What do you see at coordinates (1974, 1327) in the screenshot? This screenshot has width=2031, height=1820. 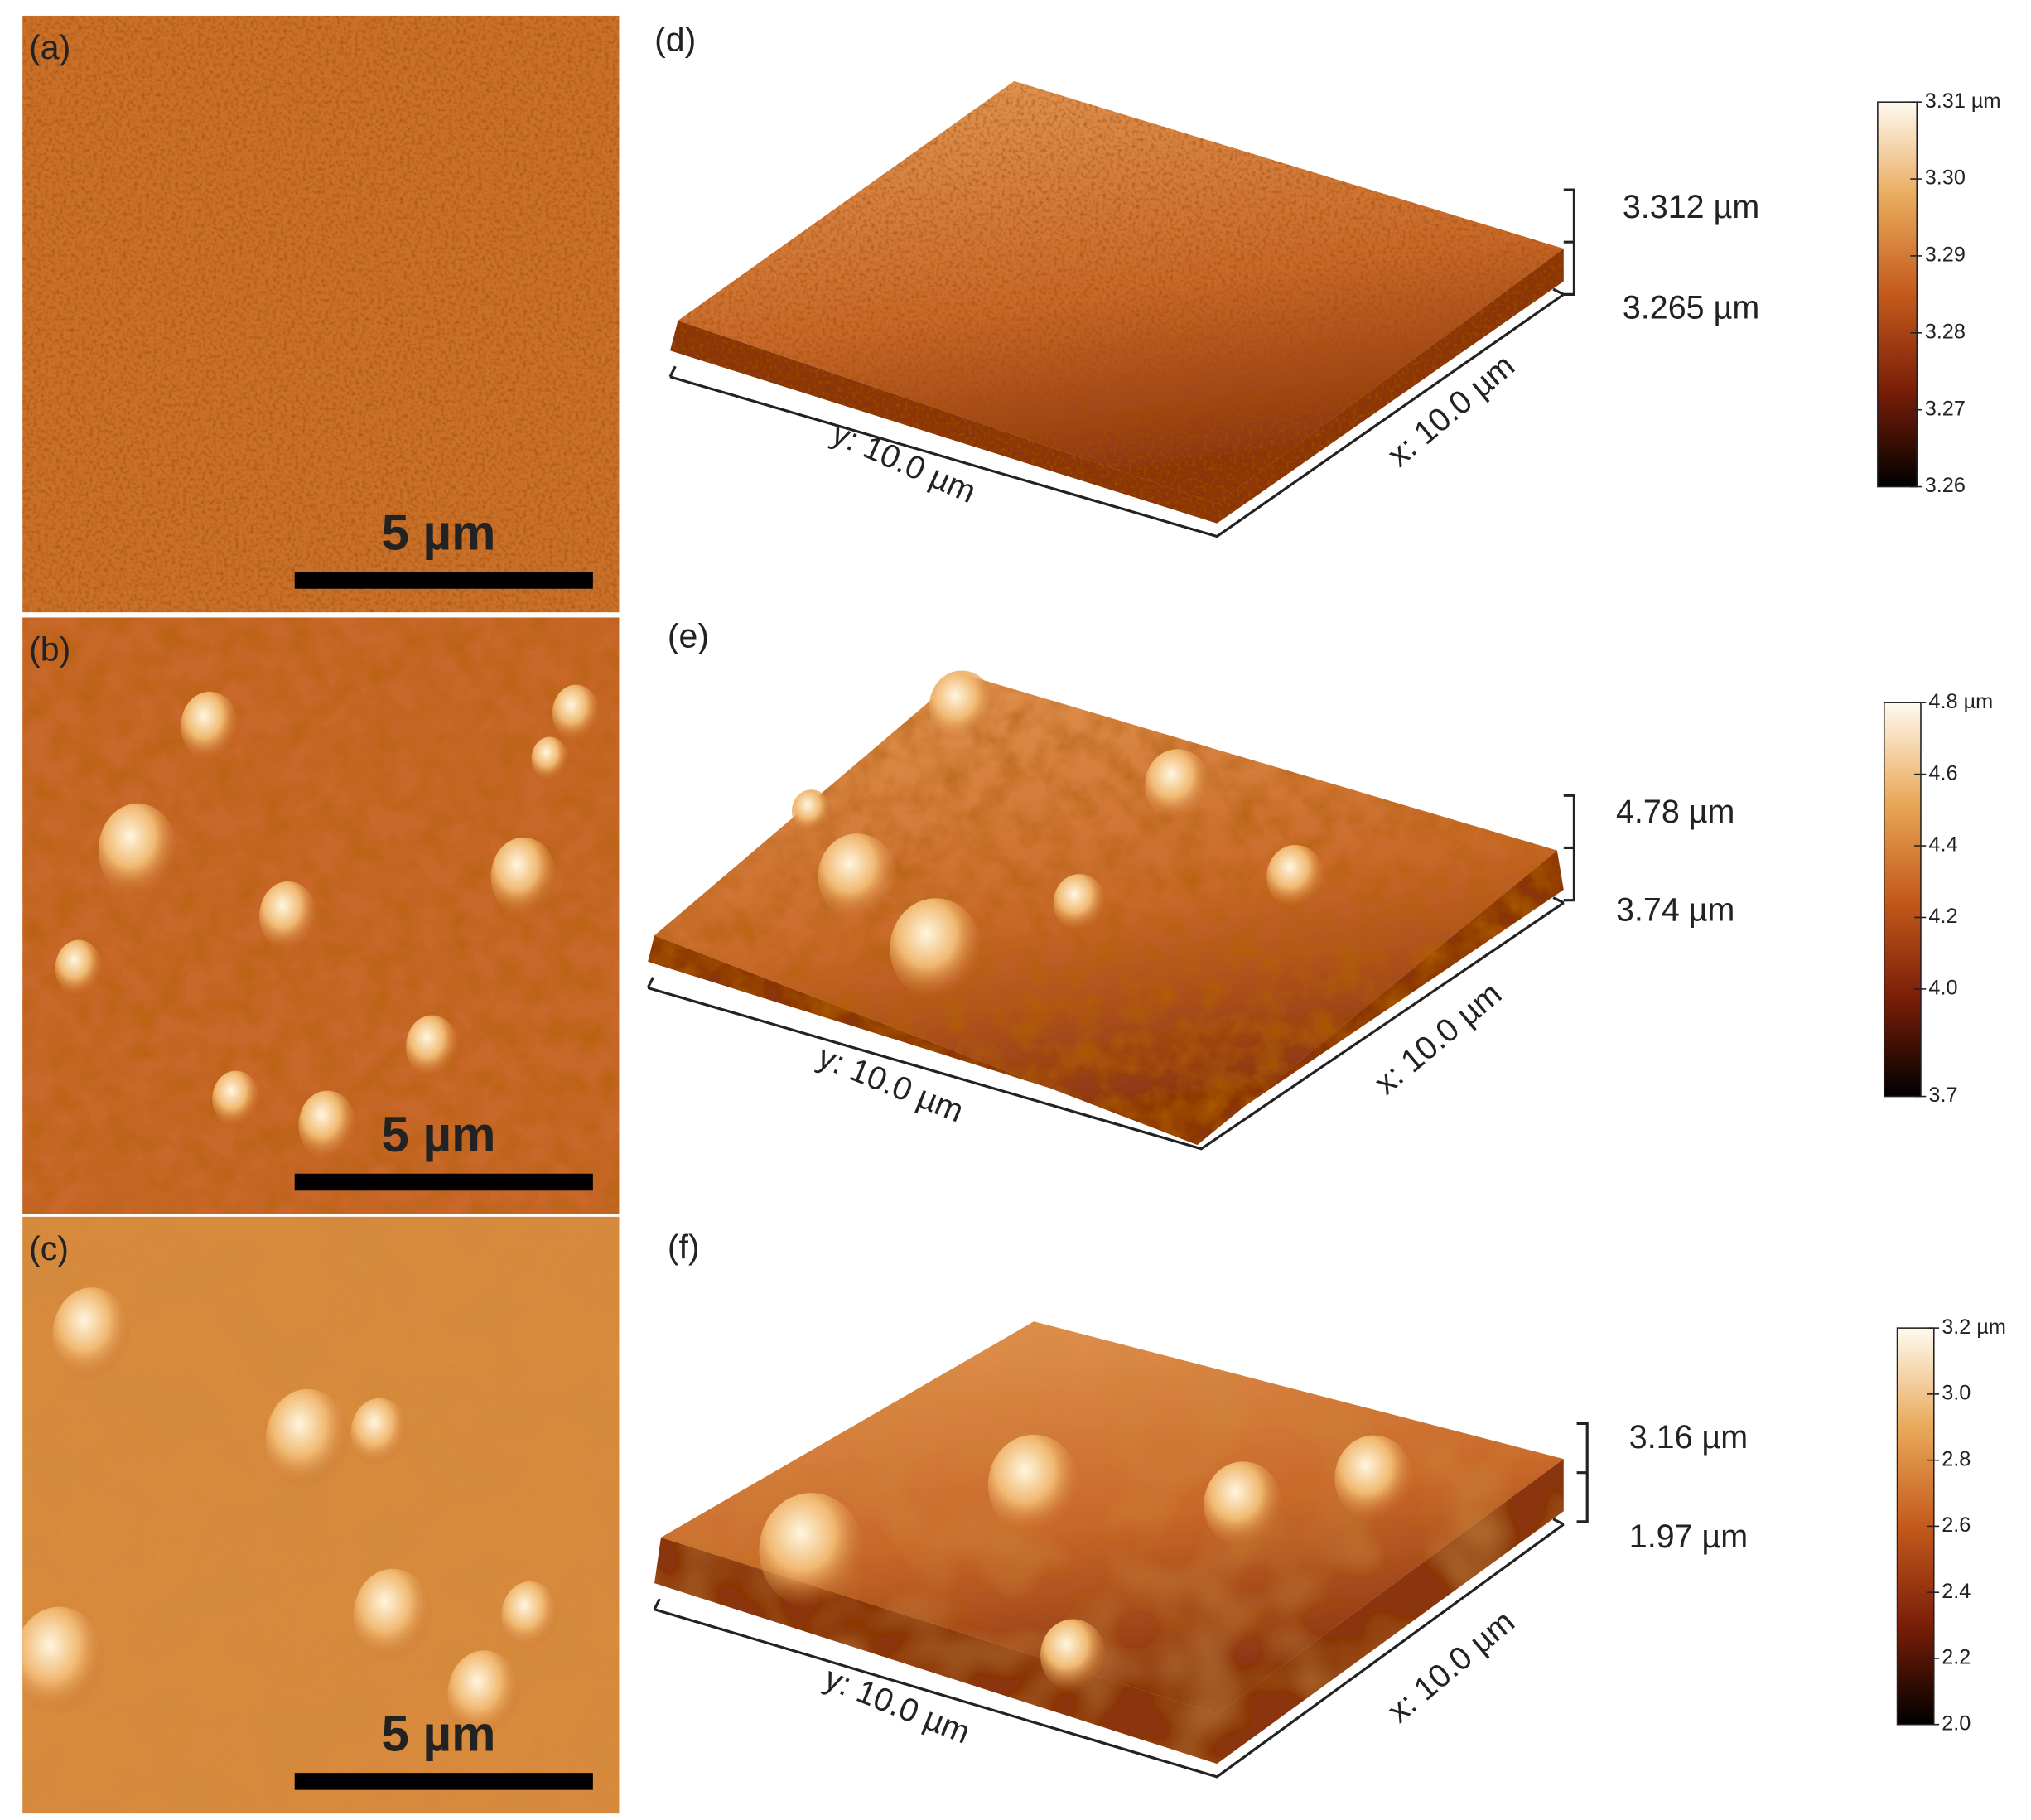 I see `colorbar-tick-label: 3.2 µm` at bounding box center [1974, 1327].